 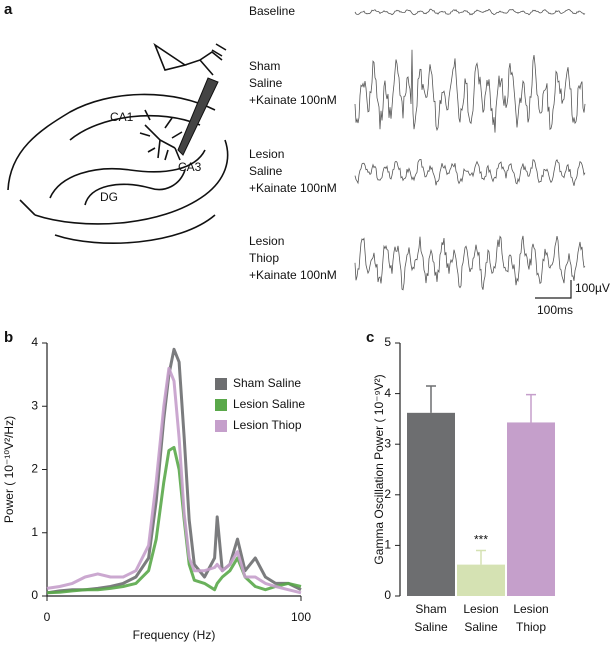 What do you see at coordinates (301, 617) in the screenshot?
I see `x-tick-label: 100` at bounding box center [301, 617].